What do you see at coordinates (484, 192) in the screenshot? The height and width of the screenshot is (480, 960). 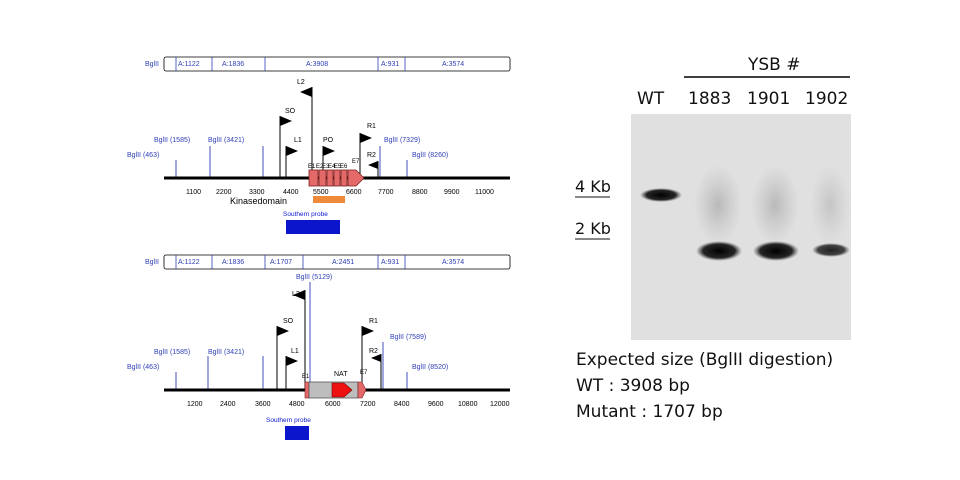 I see `wt-tick-11000: 11000` at bounding box center [484, 192].